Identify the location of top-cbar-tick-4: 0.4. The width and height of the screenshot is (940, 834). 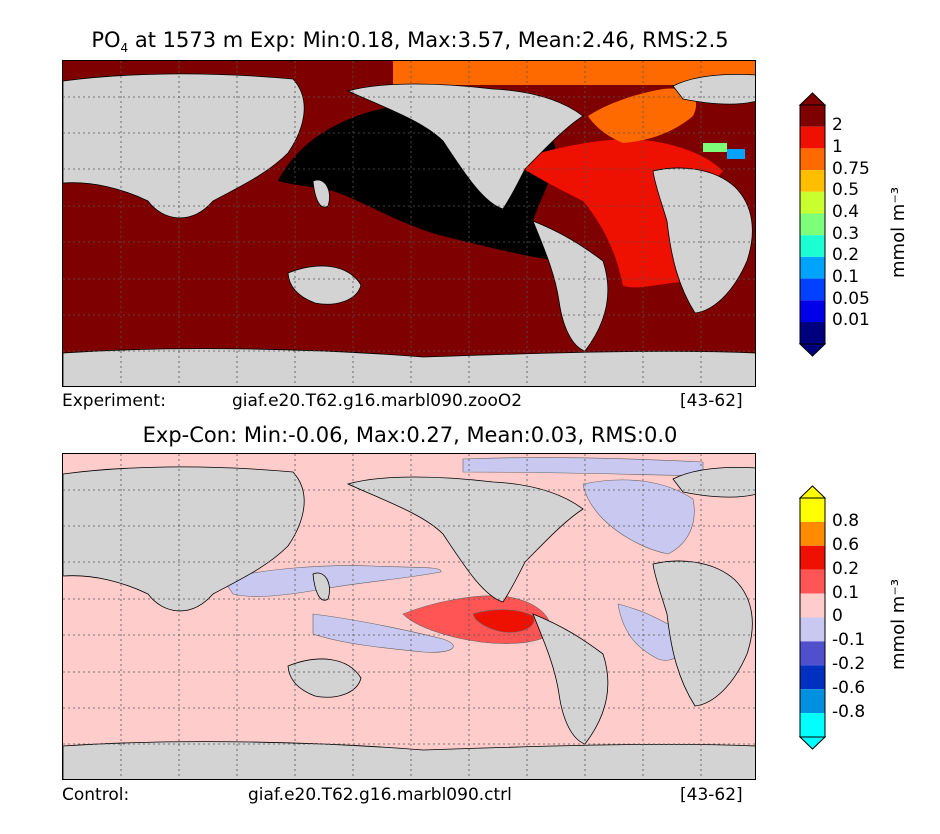
(846, 212).